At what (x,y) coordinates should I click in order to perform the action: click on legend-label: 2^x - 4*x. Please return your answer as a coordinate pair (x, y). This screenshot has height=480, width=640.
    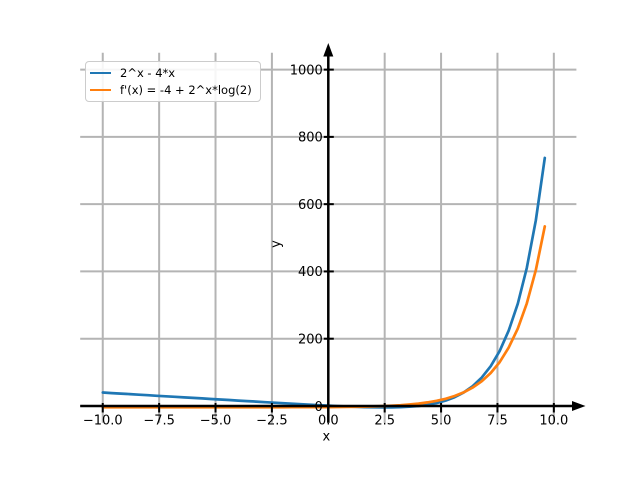
    Looking at the image, I should click on (148, 73).